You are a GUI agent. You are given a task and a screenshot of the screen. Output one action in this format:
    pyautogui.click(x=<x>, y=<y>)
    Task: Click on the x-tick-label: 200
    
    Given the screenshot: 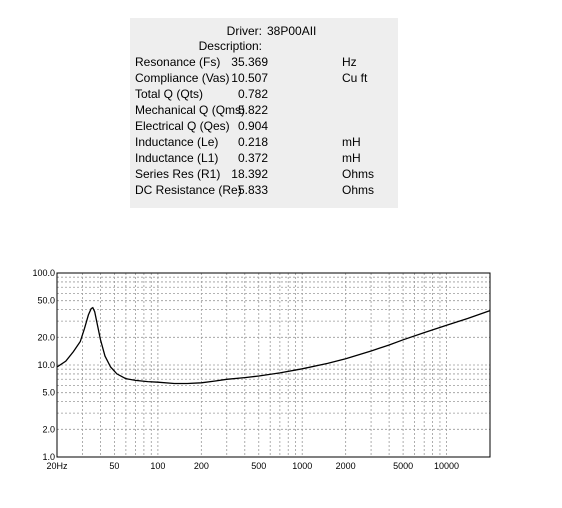 What is the action you would take?
    pyautogui.click(x=201, y=466)
    